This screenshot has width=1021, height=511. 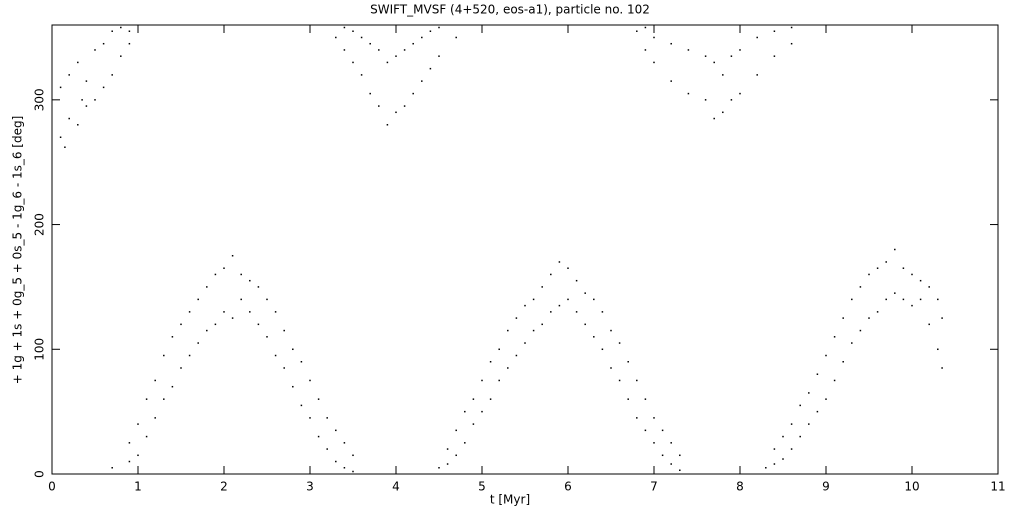 What do you see at coordinates (510, 500) in the screenshot?
I see `x-axis-label: t [Myr]` at bounding box center [510, 500].